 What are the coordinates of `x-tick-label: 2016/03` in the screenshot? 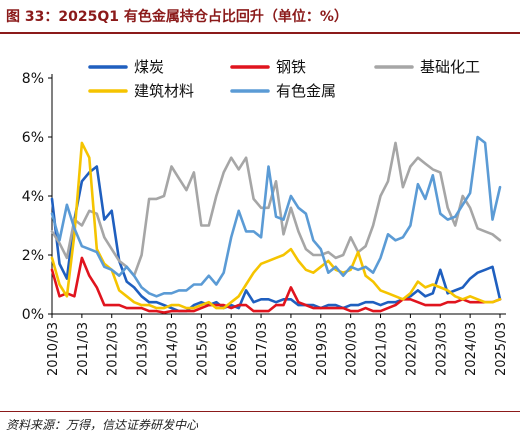 It's located at (232, 349).